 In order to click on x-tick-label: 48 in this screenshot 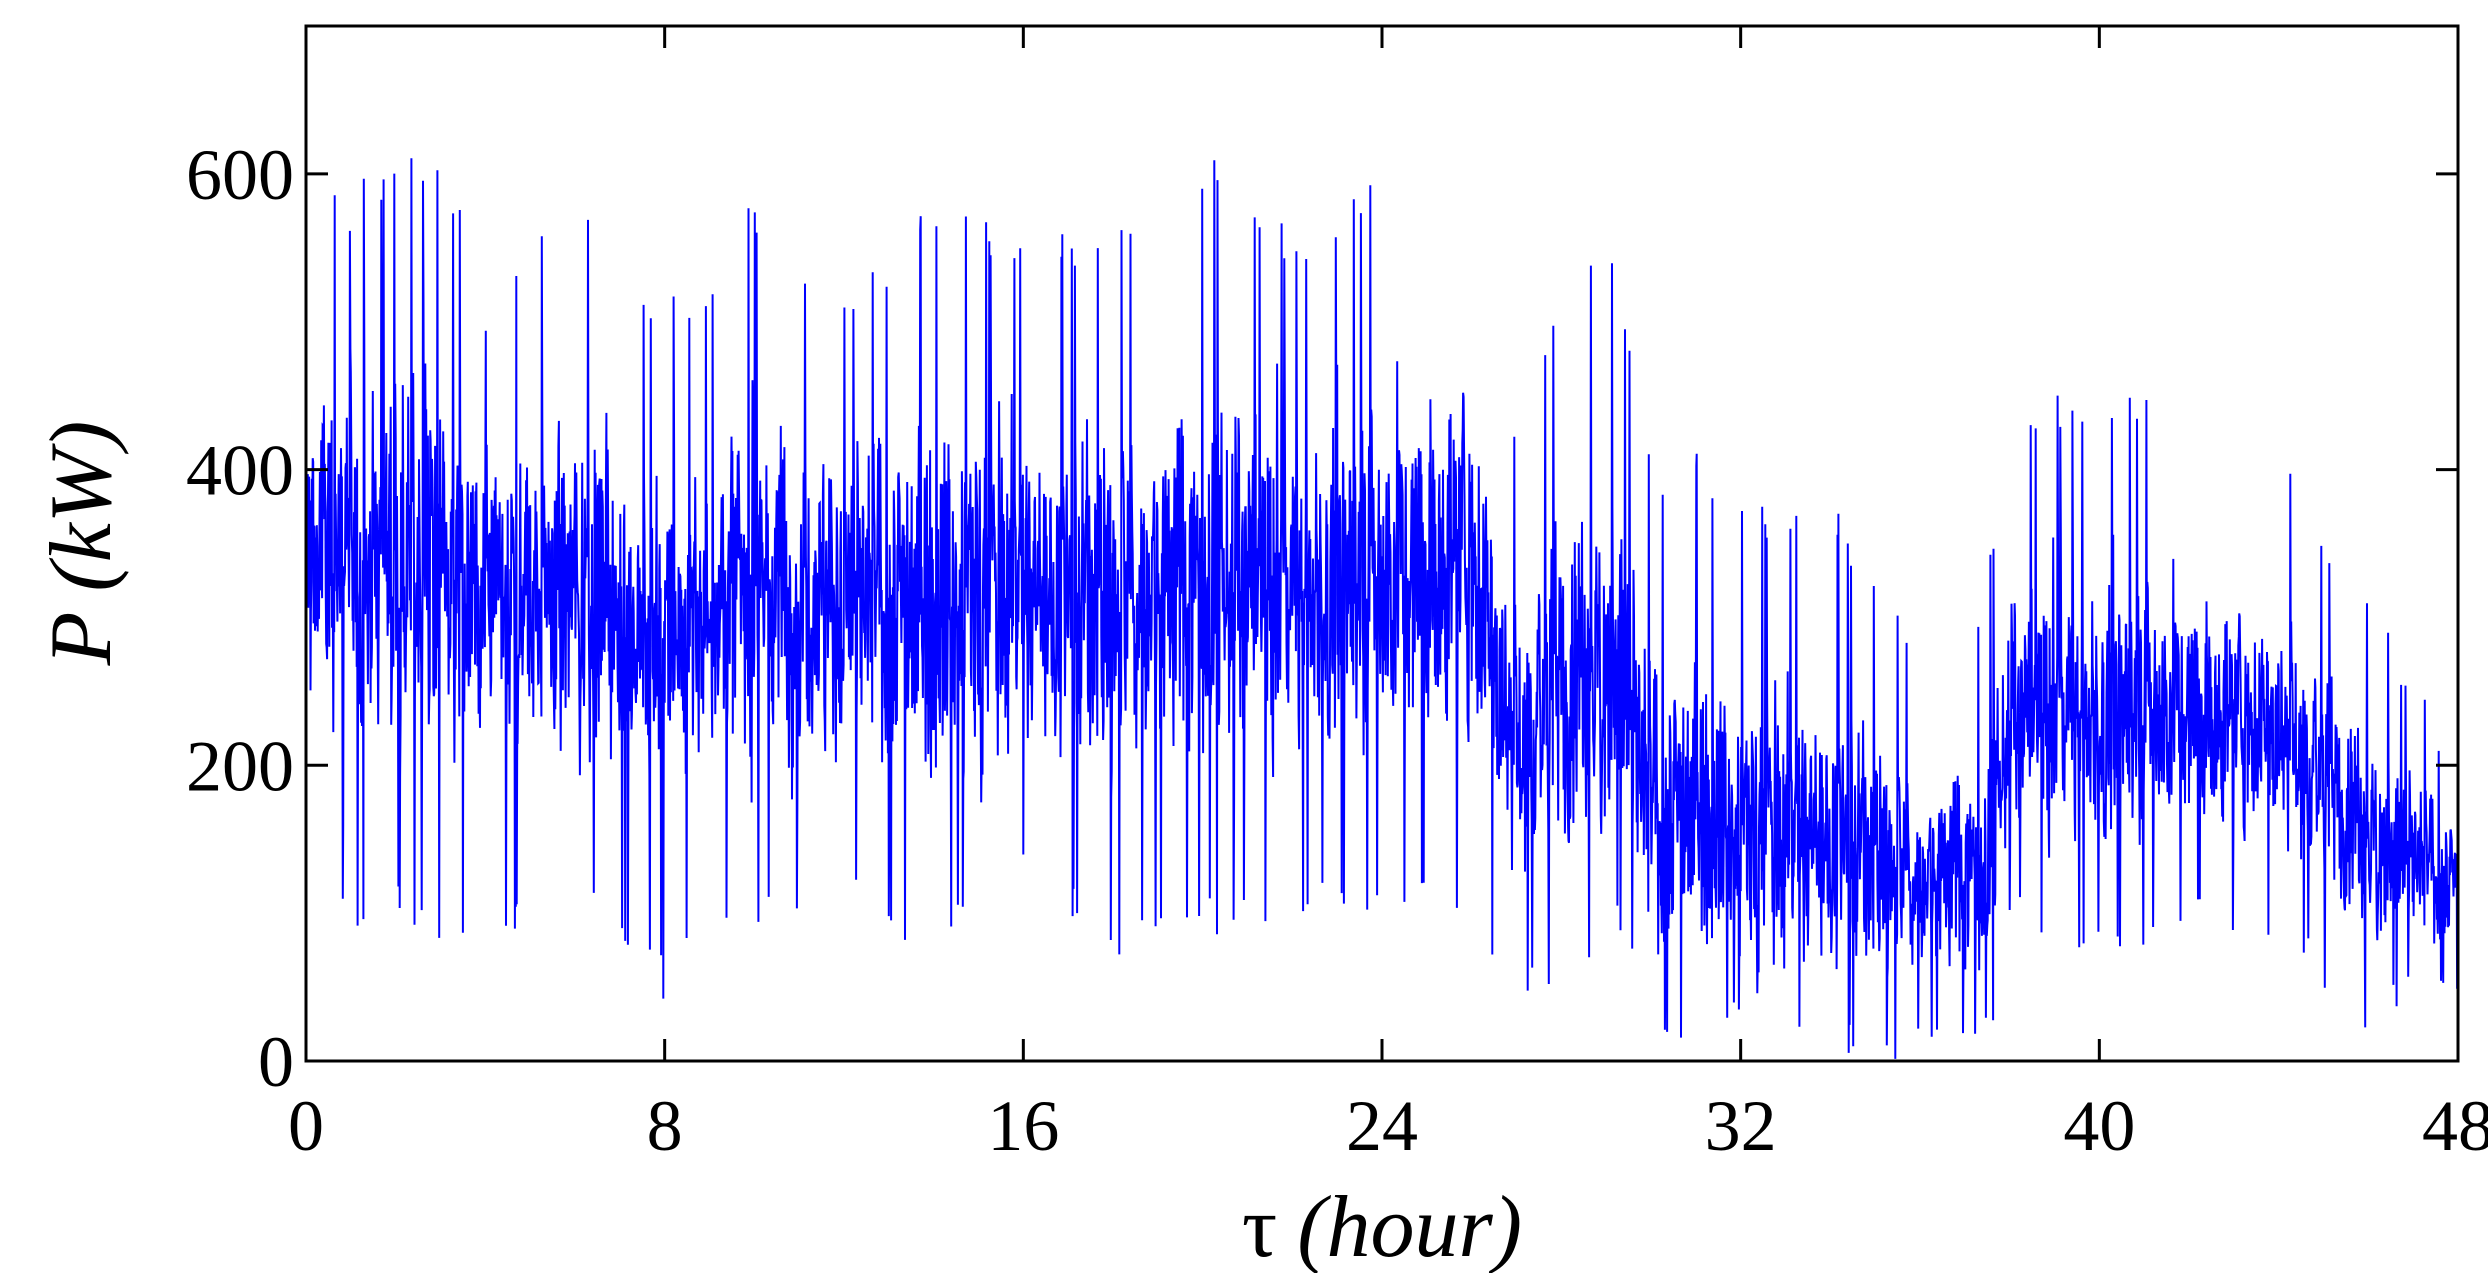, I will do `click(2455, 1126)`.